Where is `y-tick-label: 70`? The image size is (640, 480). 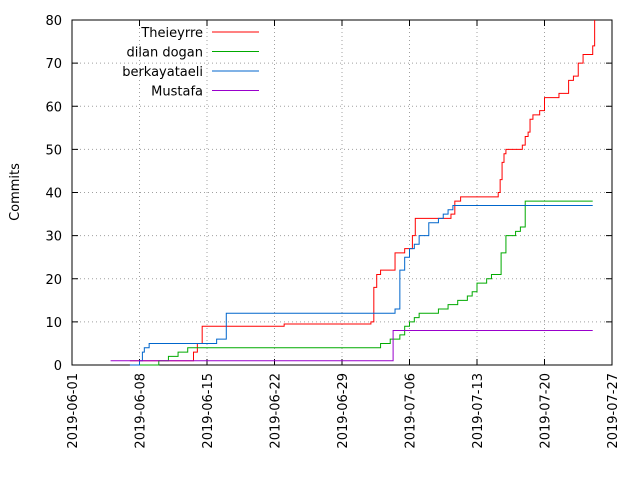 y-tick-label: 70 is located at coordinates (53, 64).